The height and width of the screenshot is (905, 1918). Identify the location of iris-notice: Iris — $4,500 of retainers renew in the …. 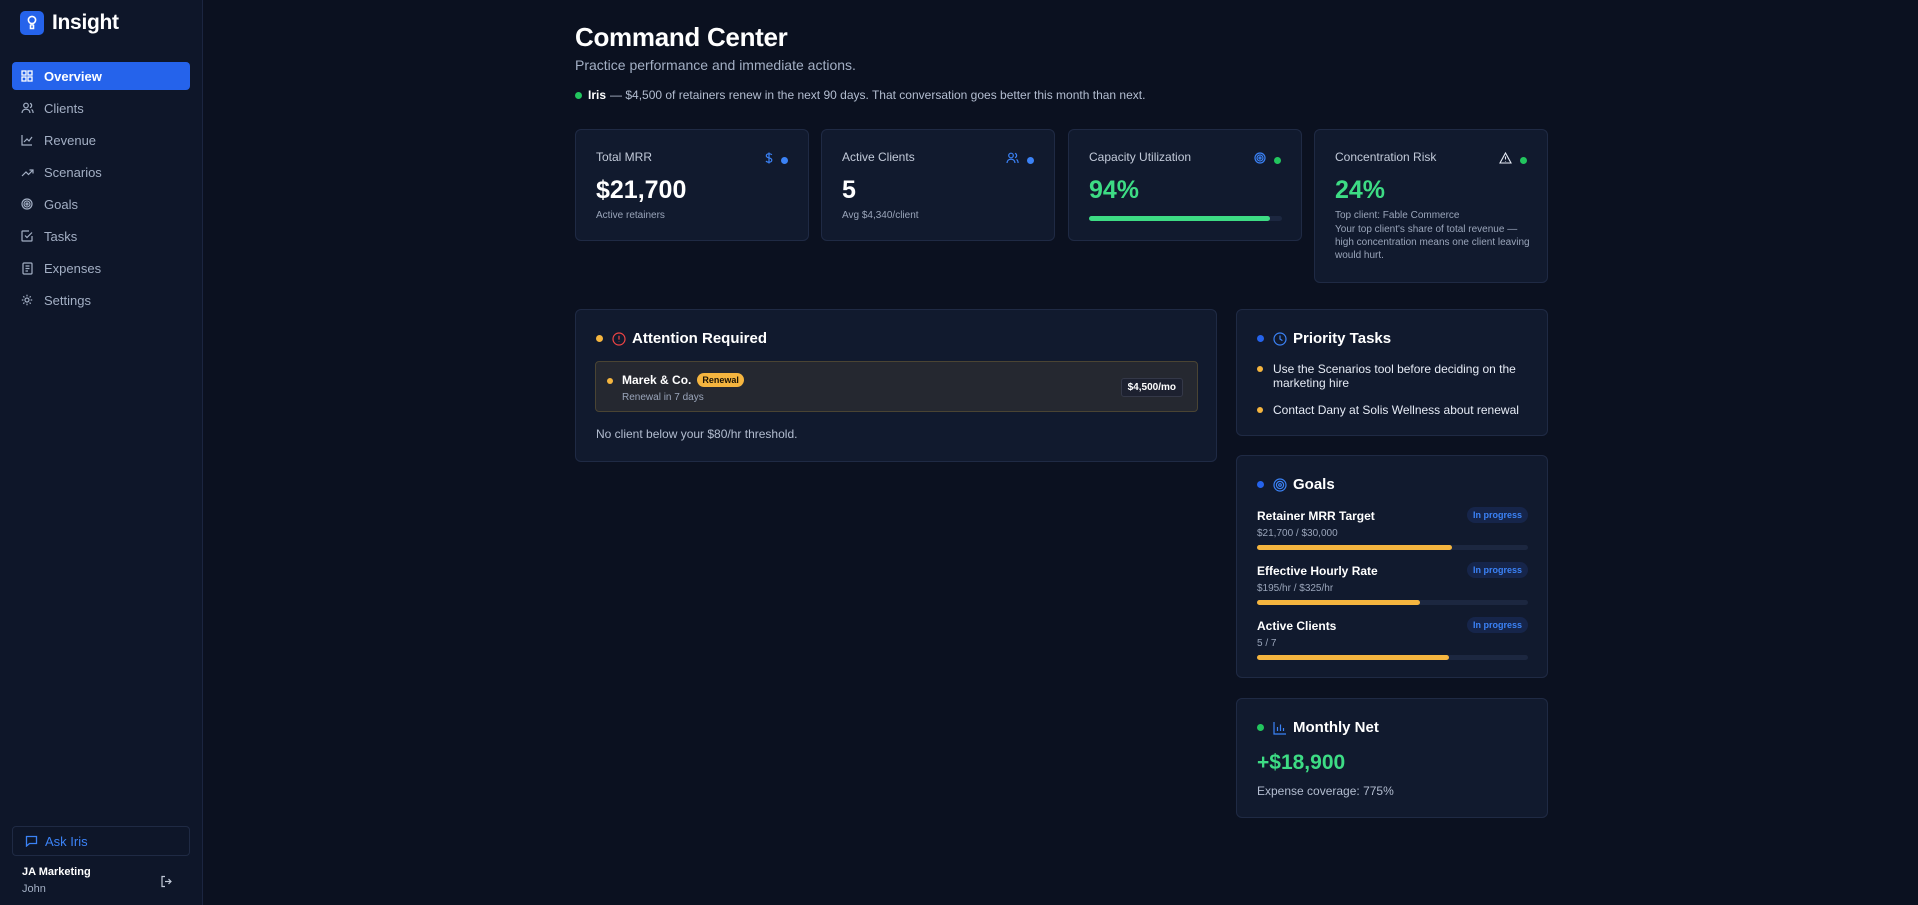
(860, 95).